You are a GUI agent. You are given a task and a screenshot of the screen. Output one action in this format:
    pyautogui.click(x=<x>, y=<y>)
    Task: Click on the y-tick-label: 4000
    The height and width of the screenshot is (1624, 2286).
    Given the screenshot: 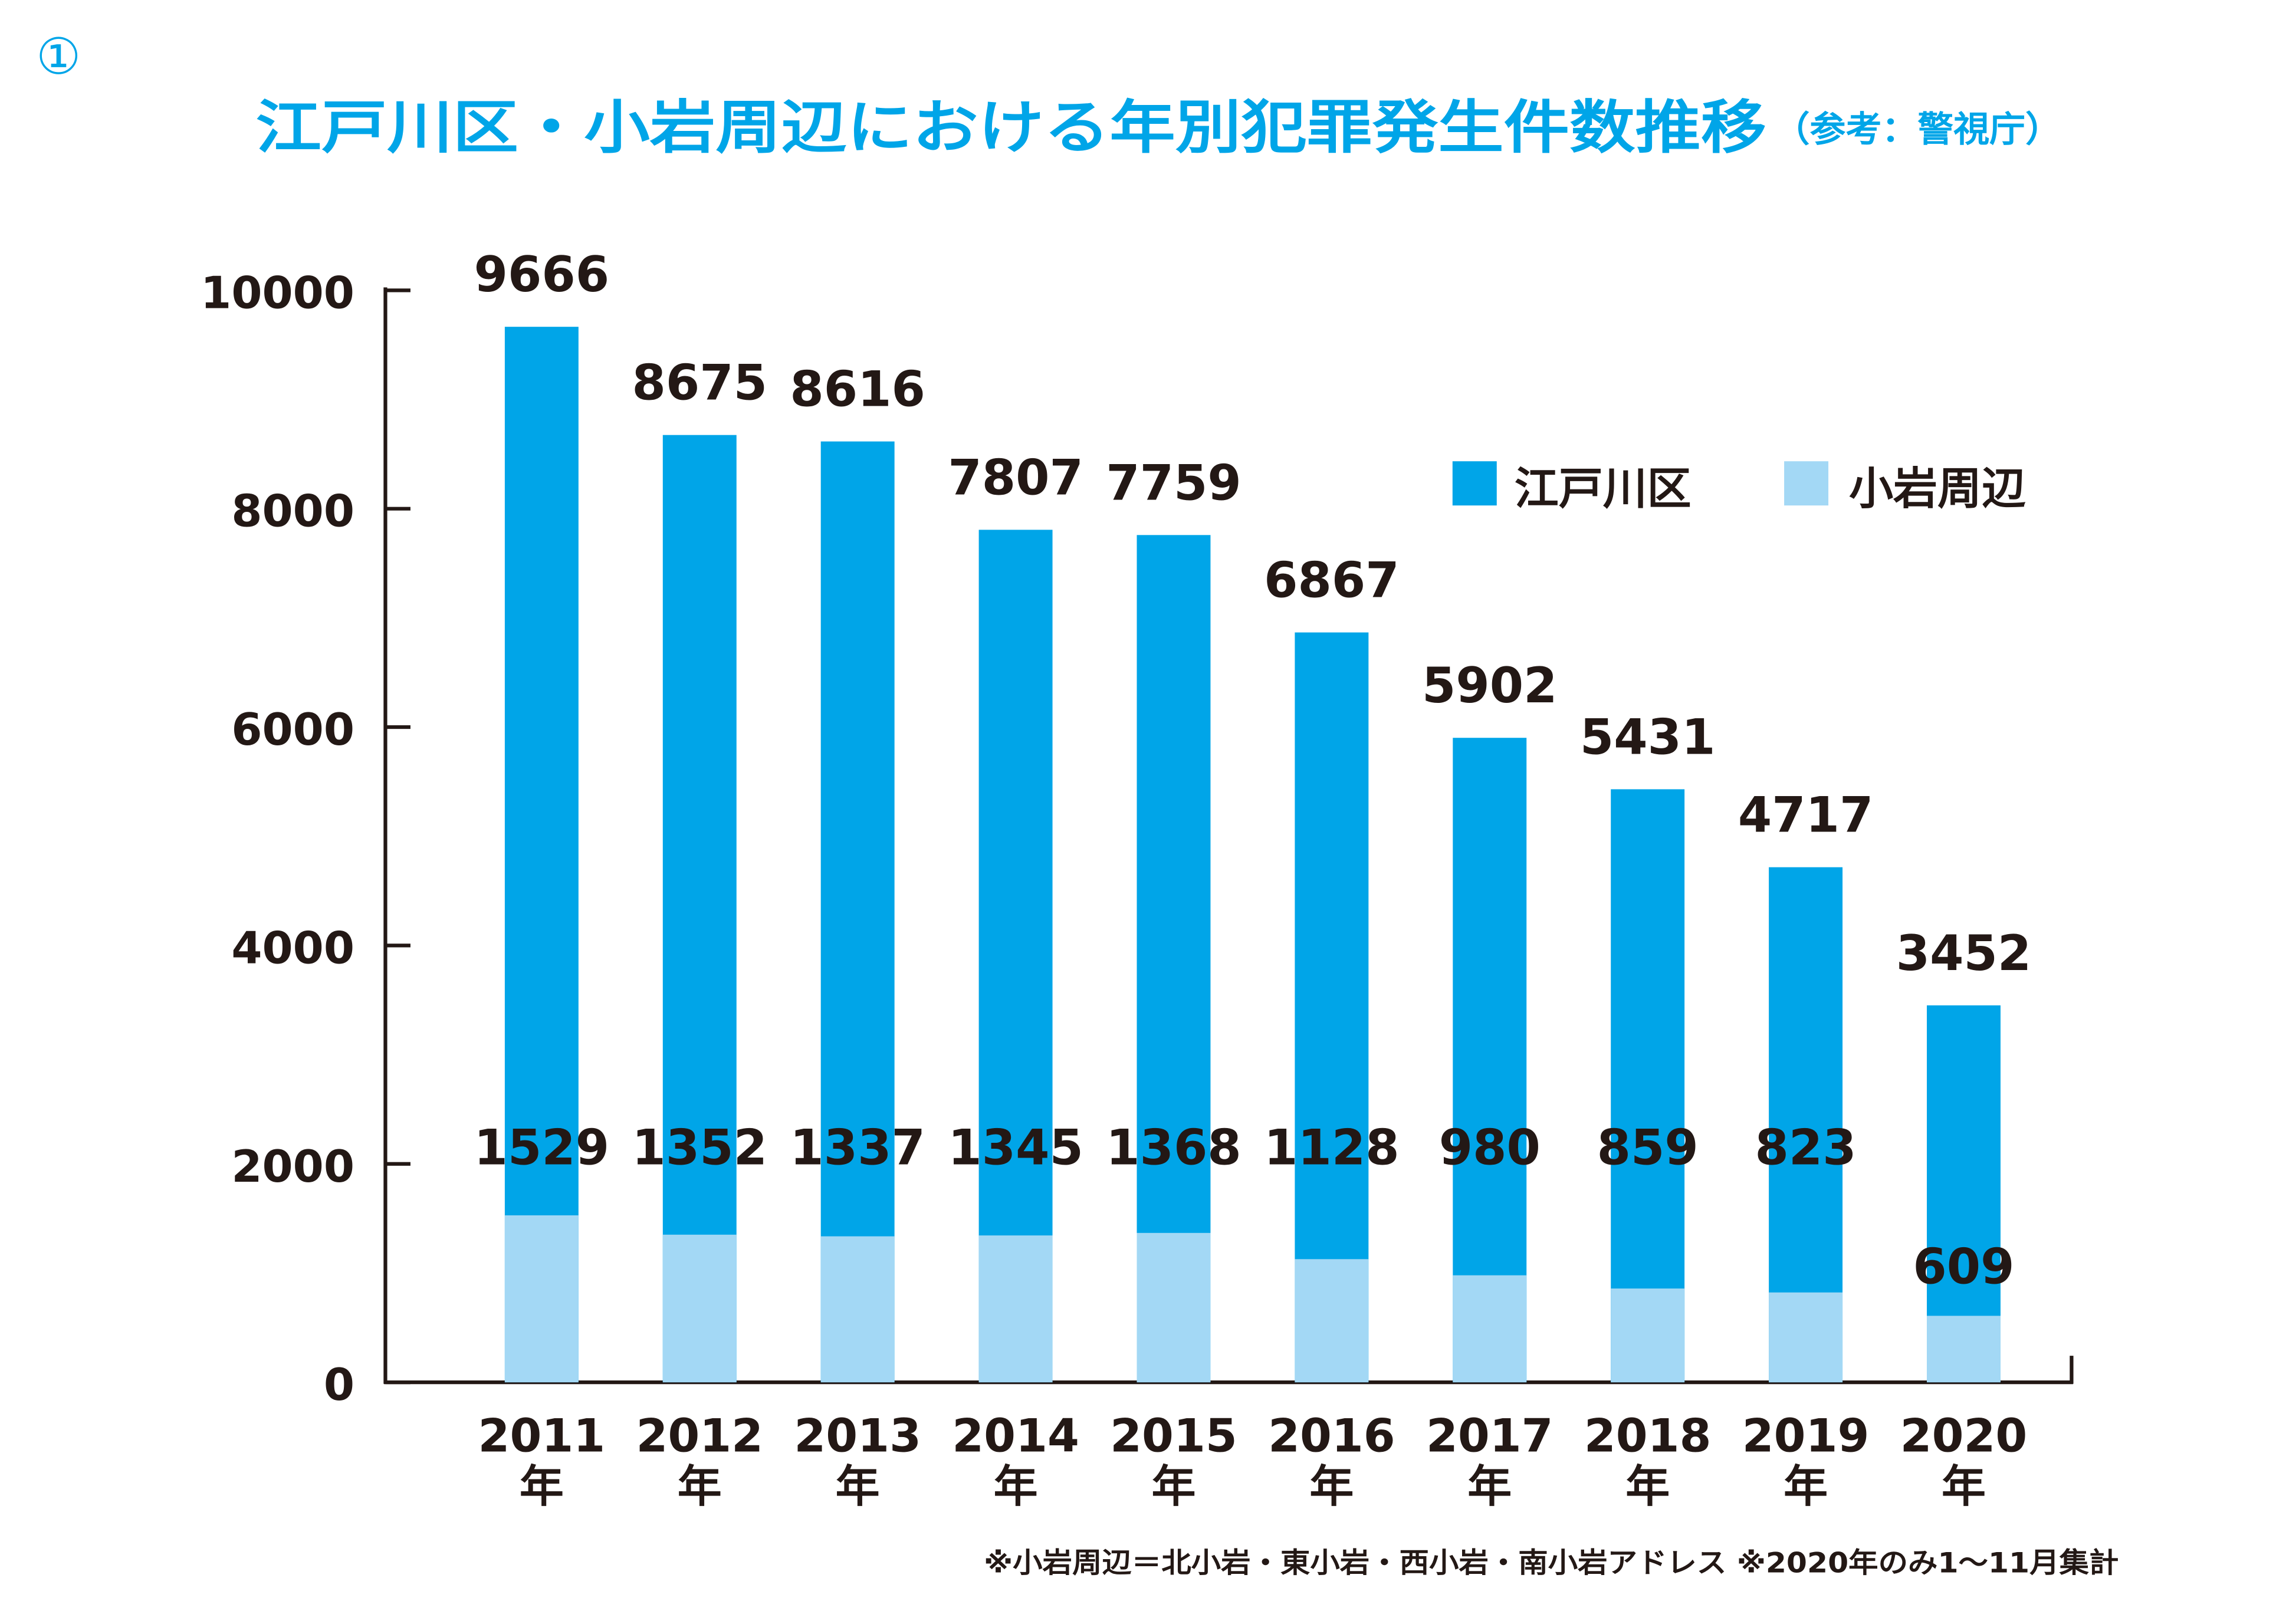 What is the action you would take?
    pyautogui.click(x=292, y=948)
    